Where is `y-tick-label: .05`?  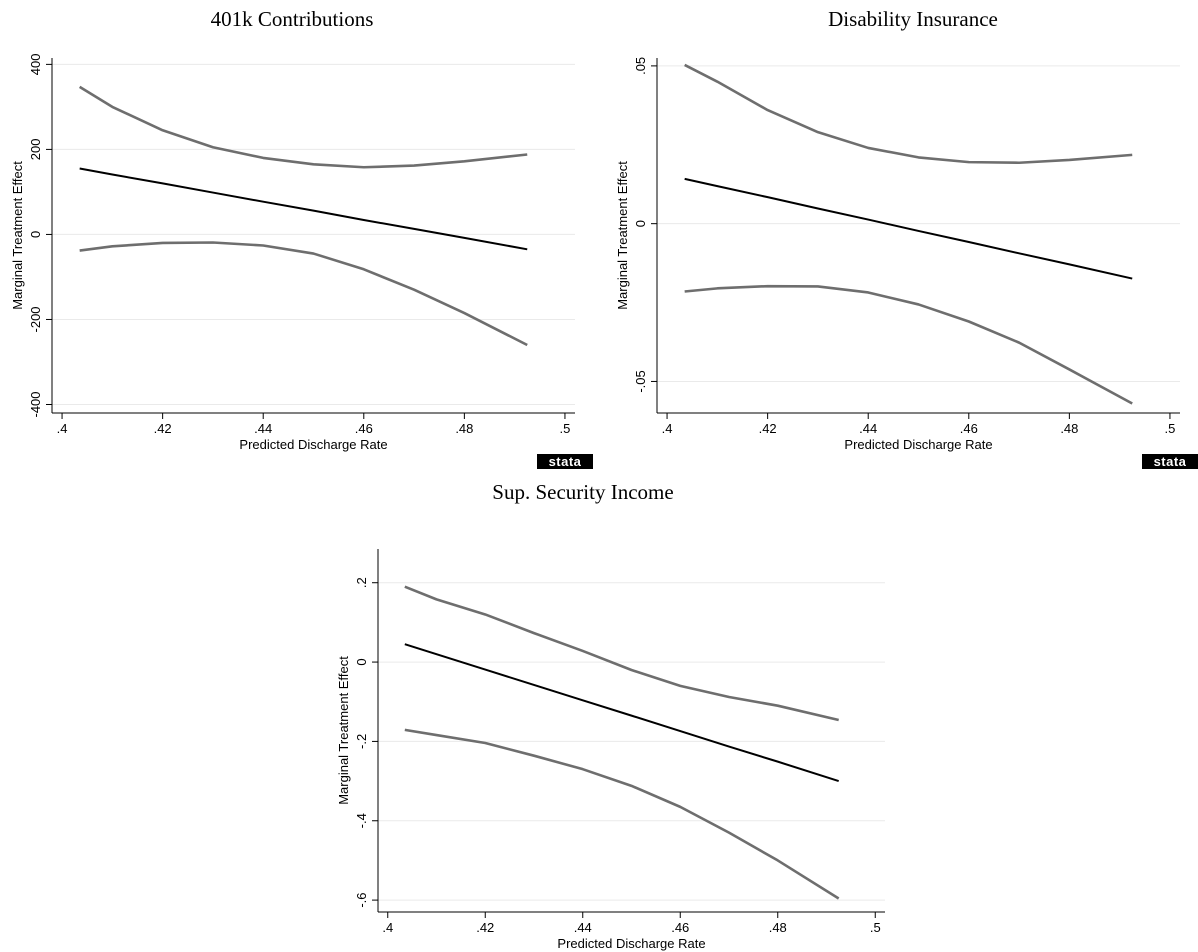
y-tick-label: .05 is located at coordinates (640, 66).